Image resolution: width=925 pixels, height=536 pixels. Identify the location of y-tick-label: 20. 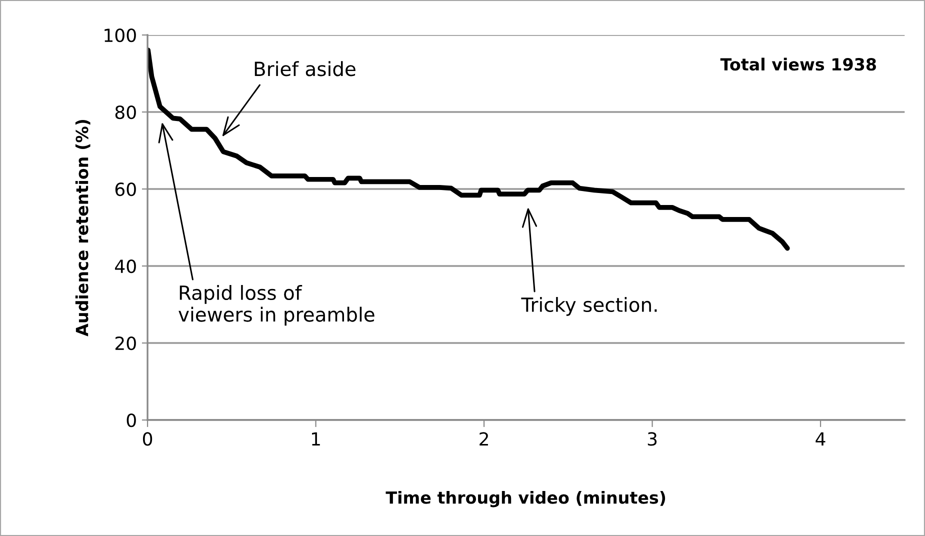
(125, 343).